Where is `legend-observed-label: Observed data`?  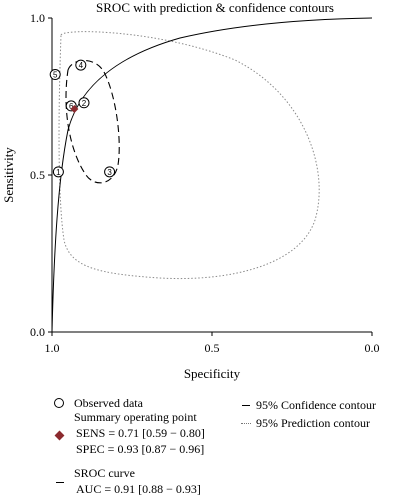 legend-observed-label: Observed data is located at coordinates (108, 403).